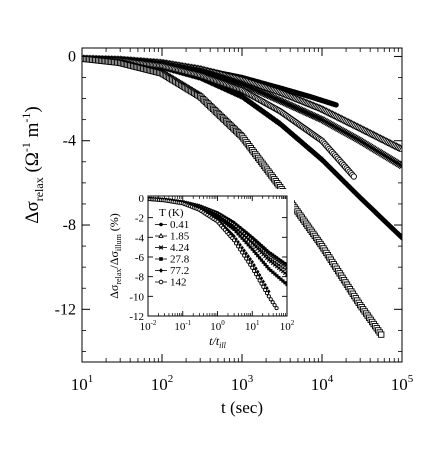 The height and width of the screenshot is (461, 443). What do you see at coordinates (336, 105) in the screenshot?
I see `main-series-0-point` at bounding box center [336, 105].